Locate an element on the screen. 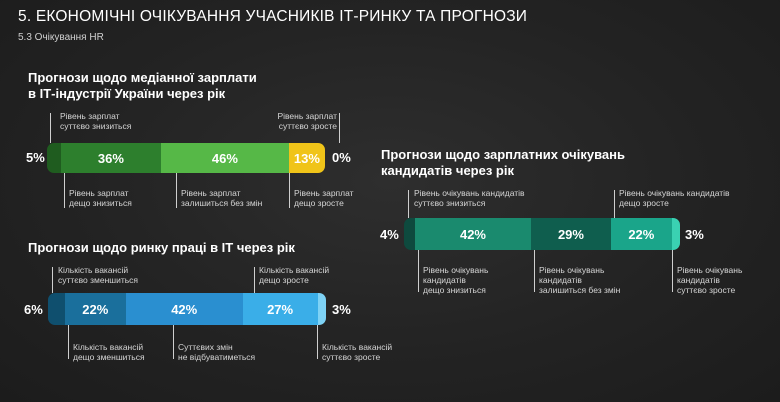 This screenshot has height=402, width=780. chart-market-segment: 42% is located at coordinates (184, 309).